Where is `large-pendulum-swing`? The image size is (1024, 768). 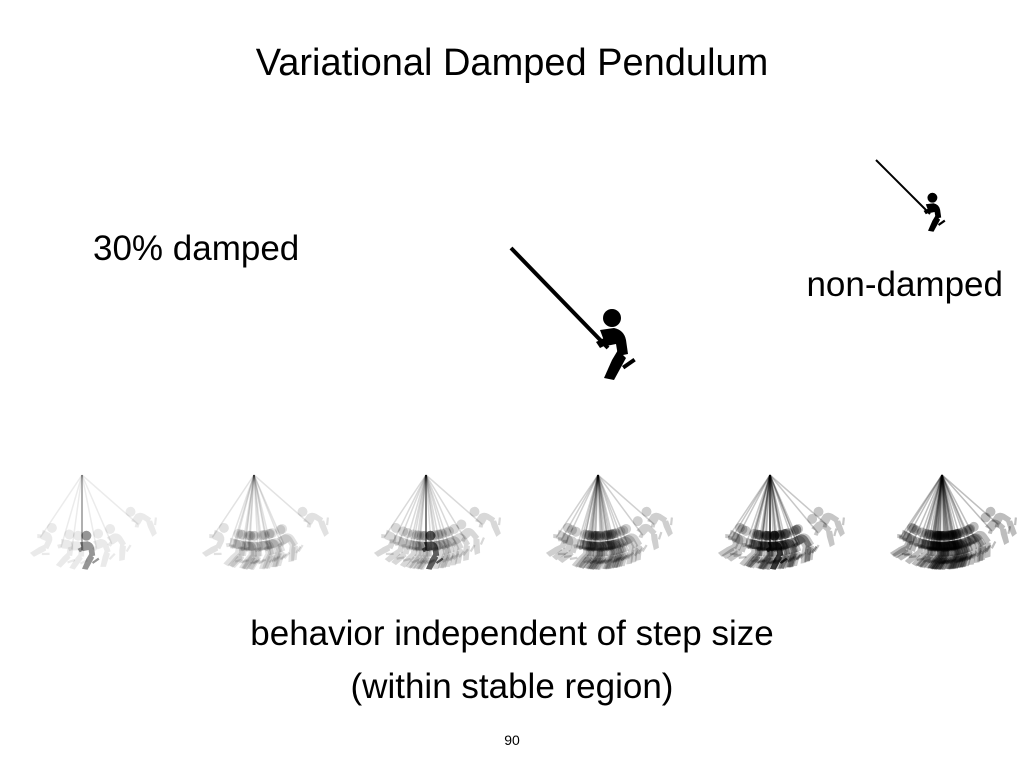
large-pendulum-swing is located at coordinates (572, 313).